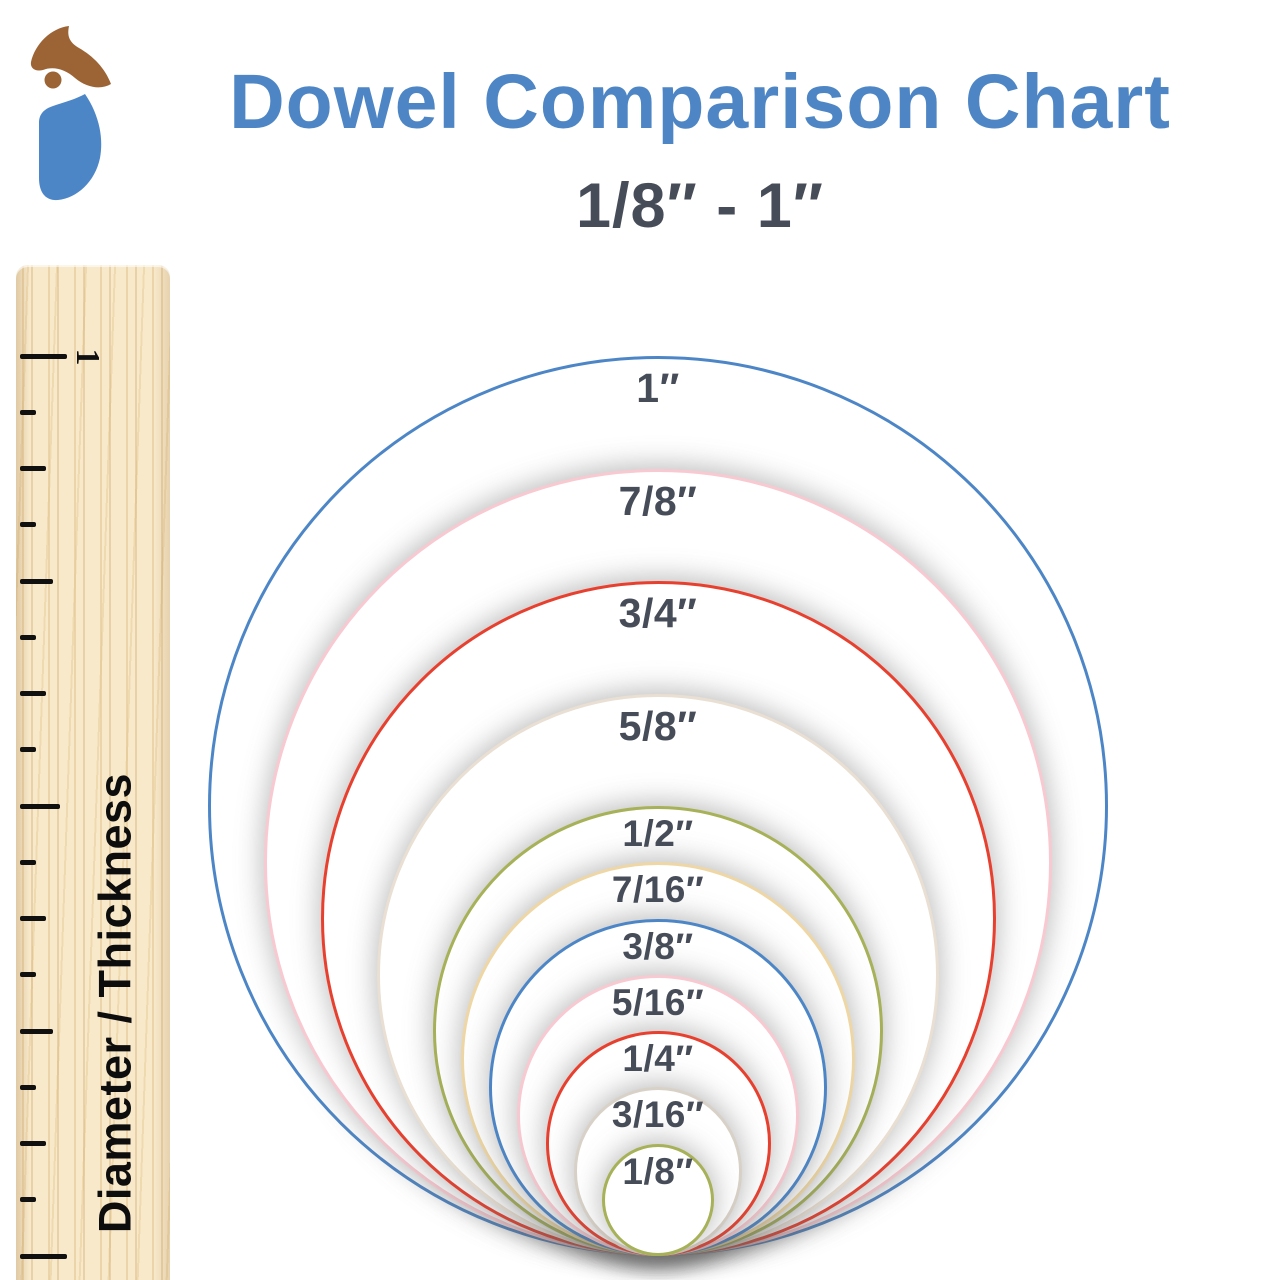 The image size is (1280, 1280). Describe the element at coordinates (658, 1115) in the screenshot. I see `dowel-size-label: 3/16″` at that location.